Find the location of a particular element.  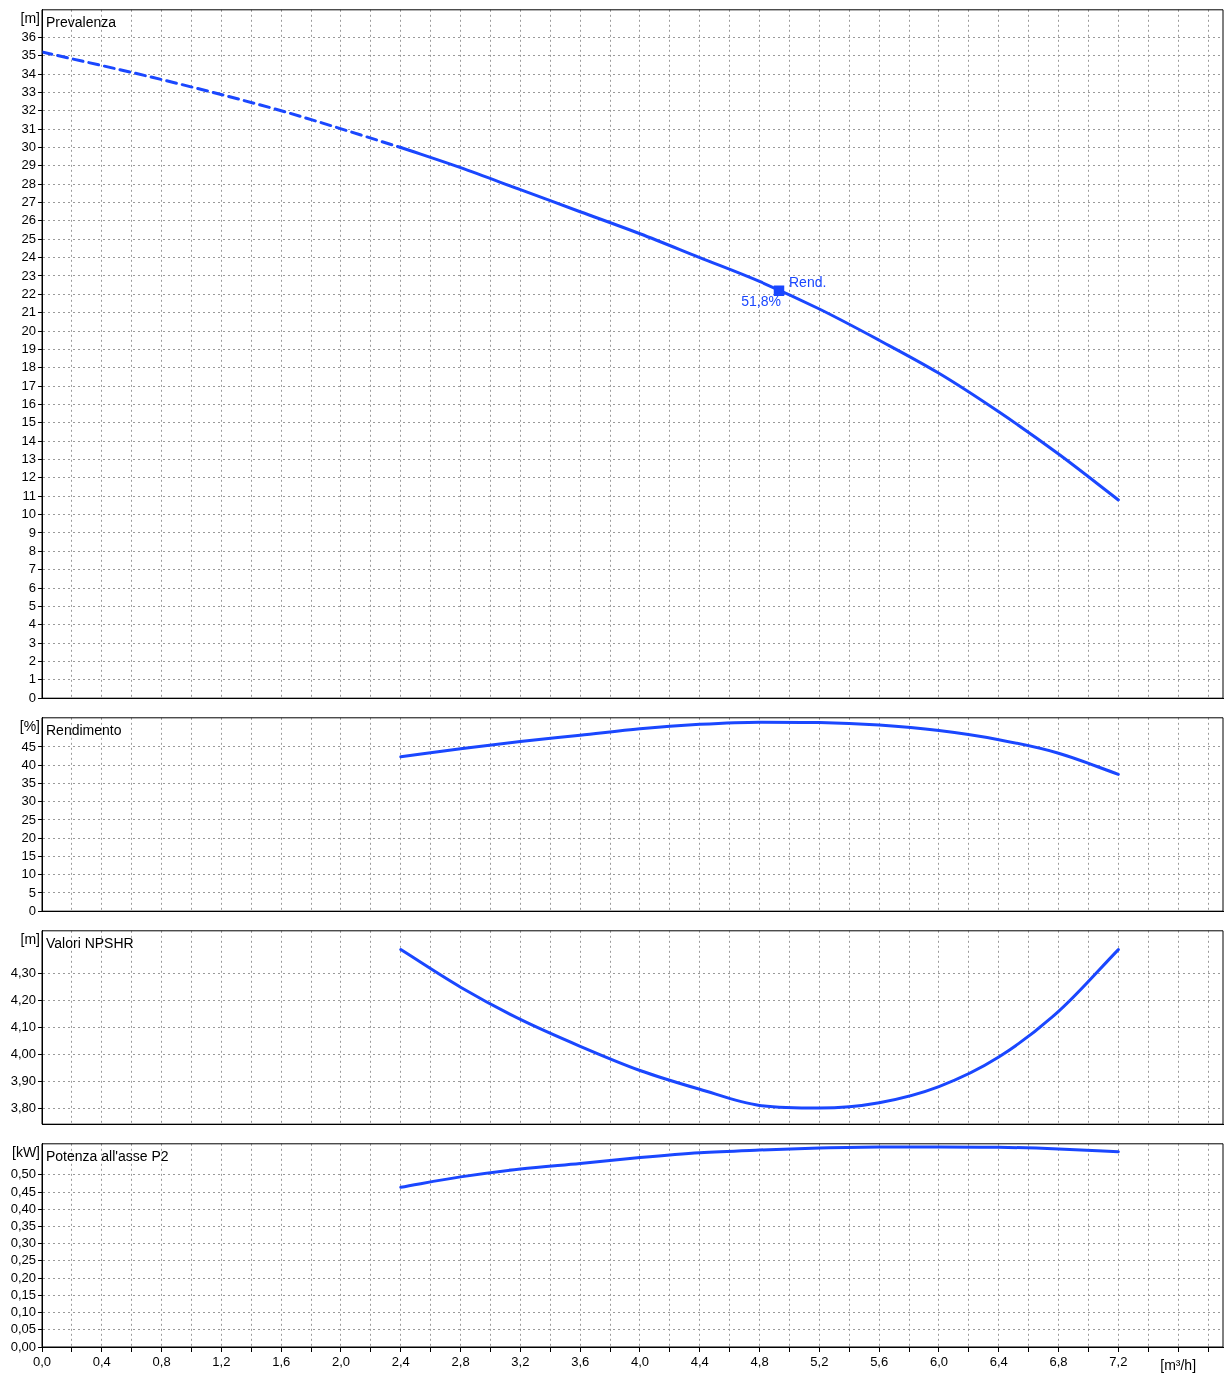

y-tick-label: 0,10 is located at coordinates (23, 1312).